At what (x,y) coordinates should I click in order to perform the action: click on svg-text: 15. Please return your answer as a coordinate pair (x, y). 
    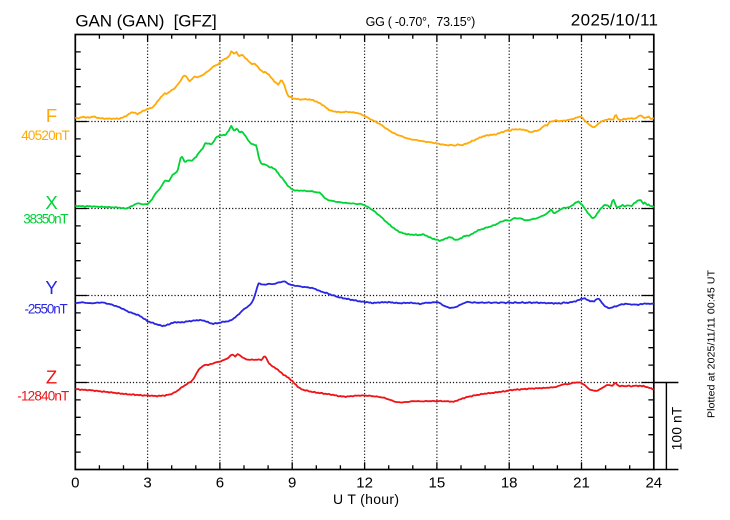
    Looking at the image, I should click on (437, 483).